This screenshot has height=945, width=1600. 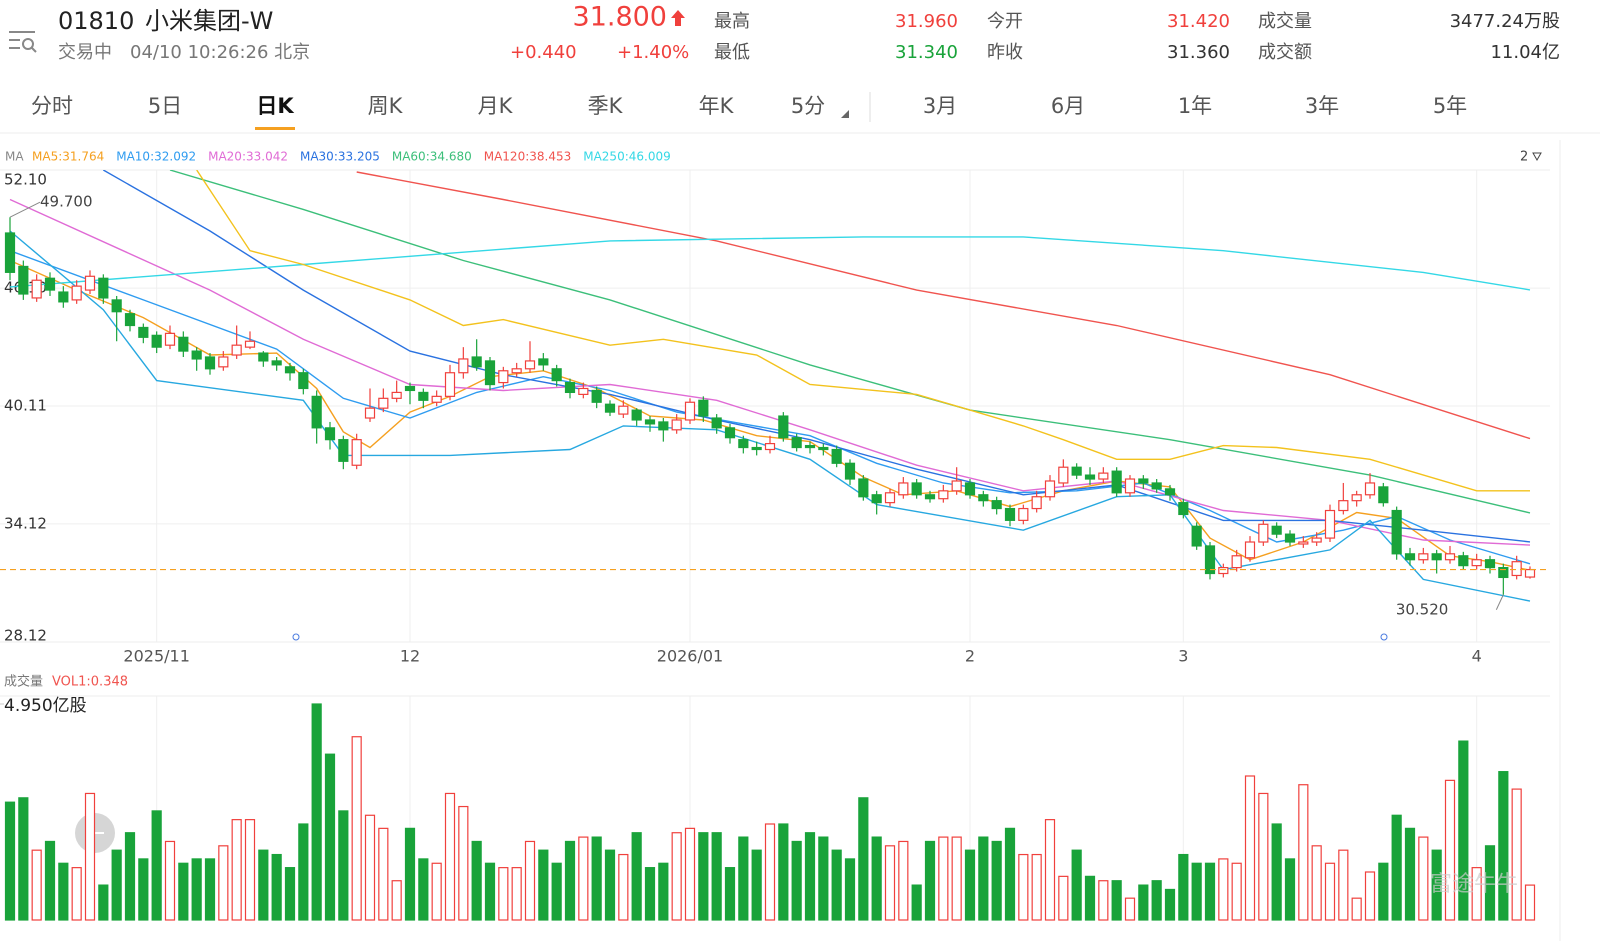 I want to click on tab: 季K, so click(x=606, y=106).